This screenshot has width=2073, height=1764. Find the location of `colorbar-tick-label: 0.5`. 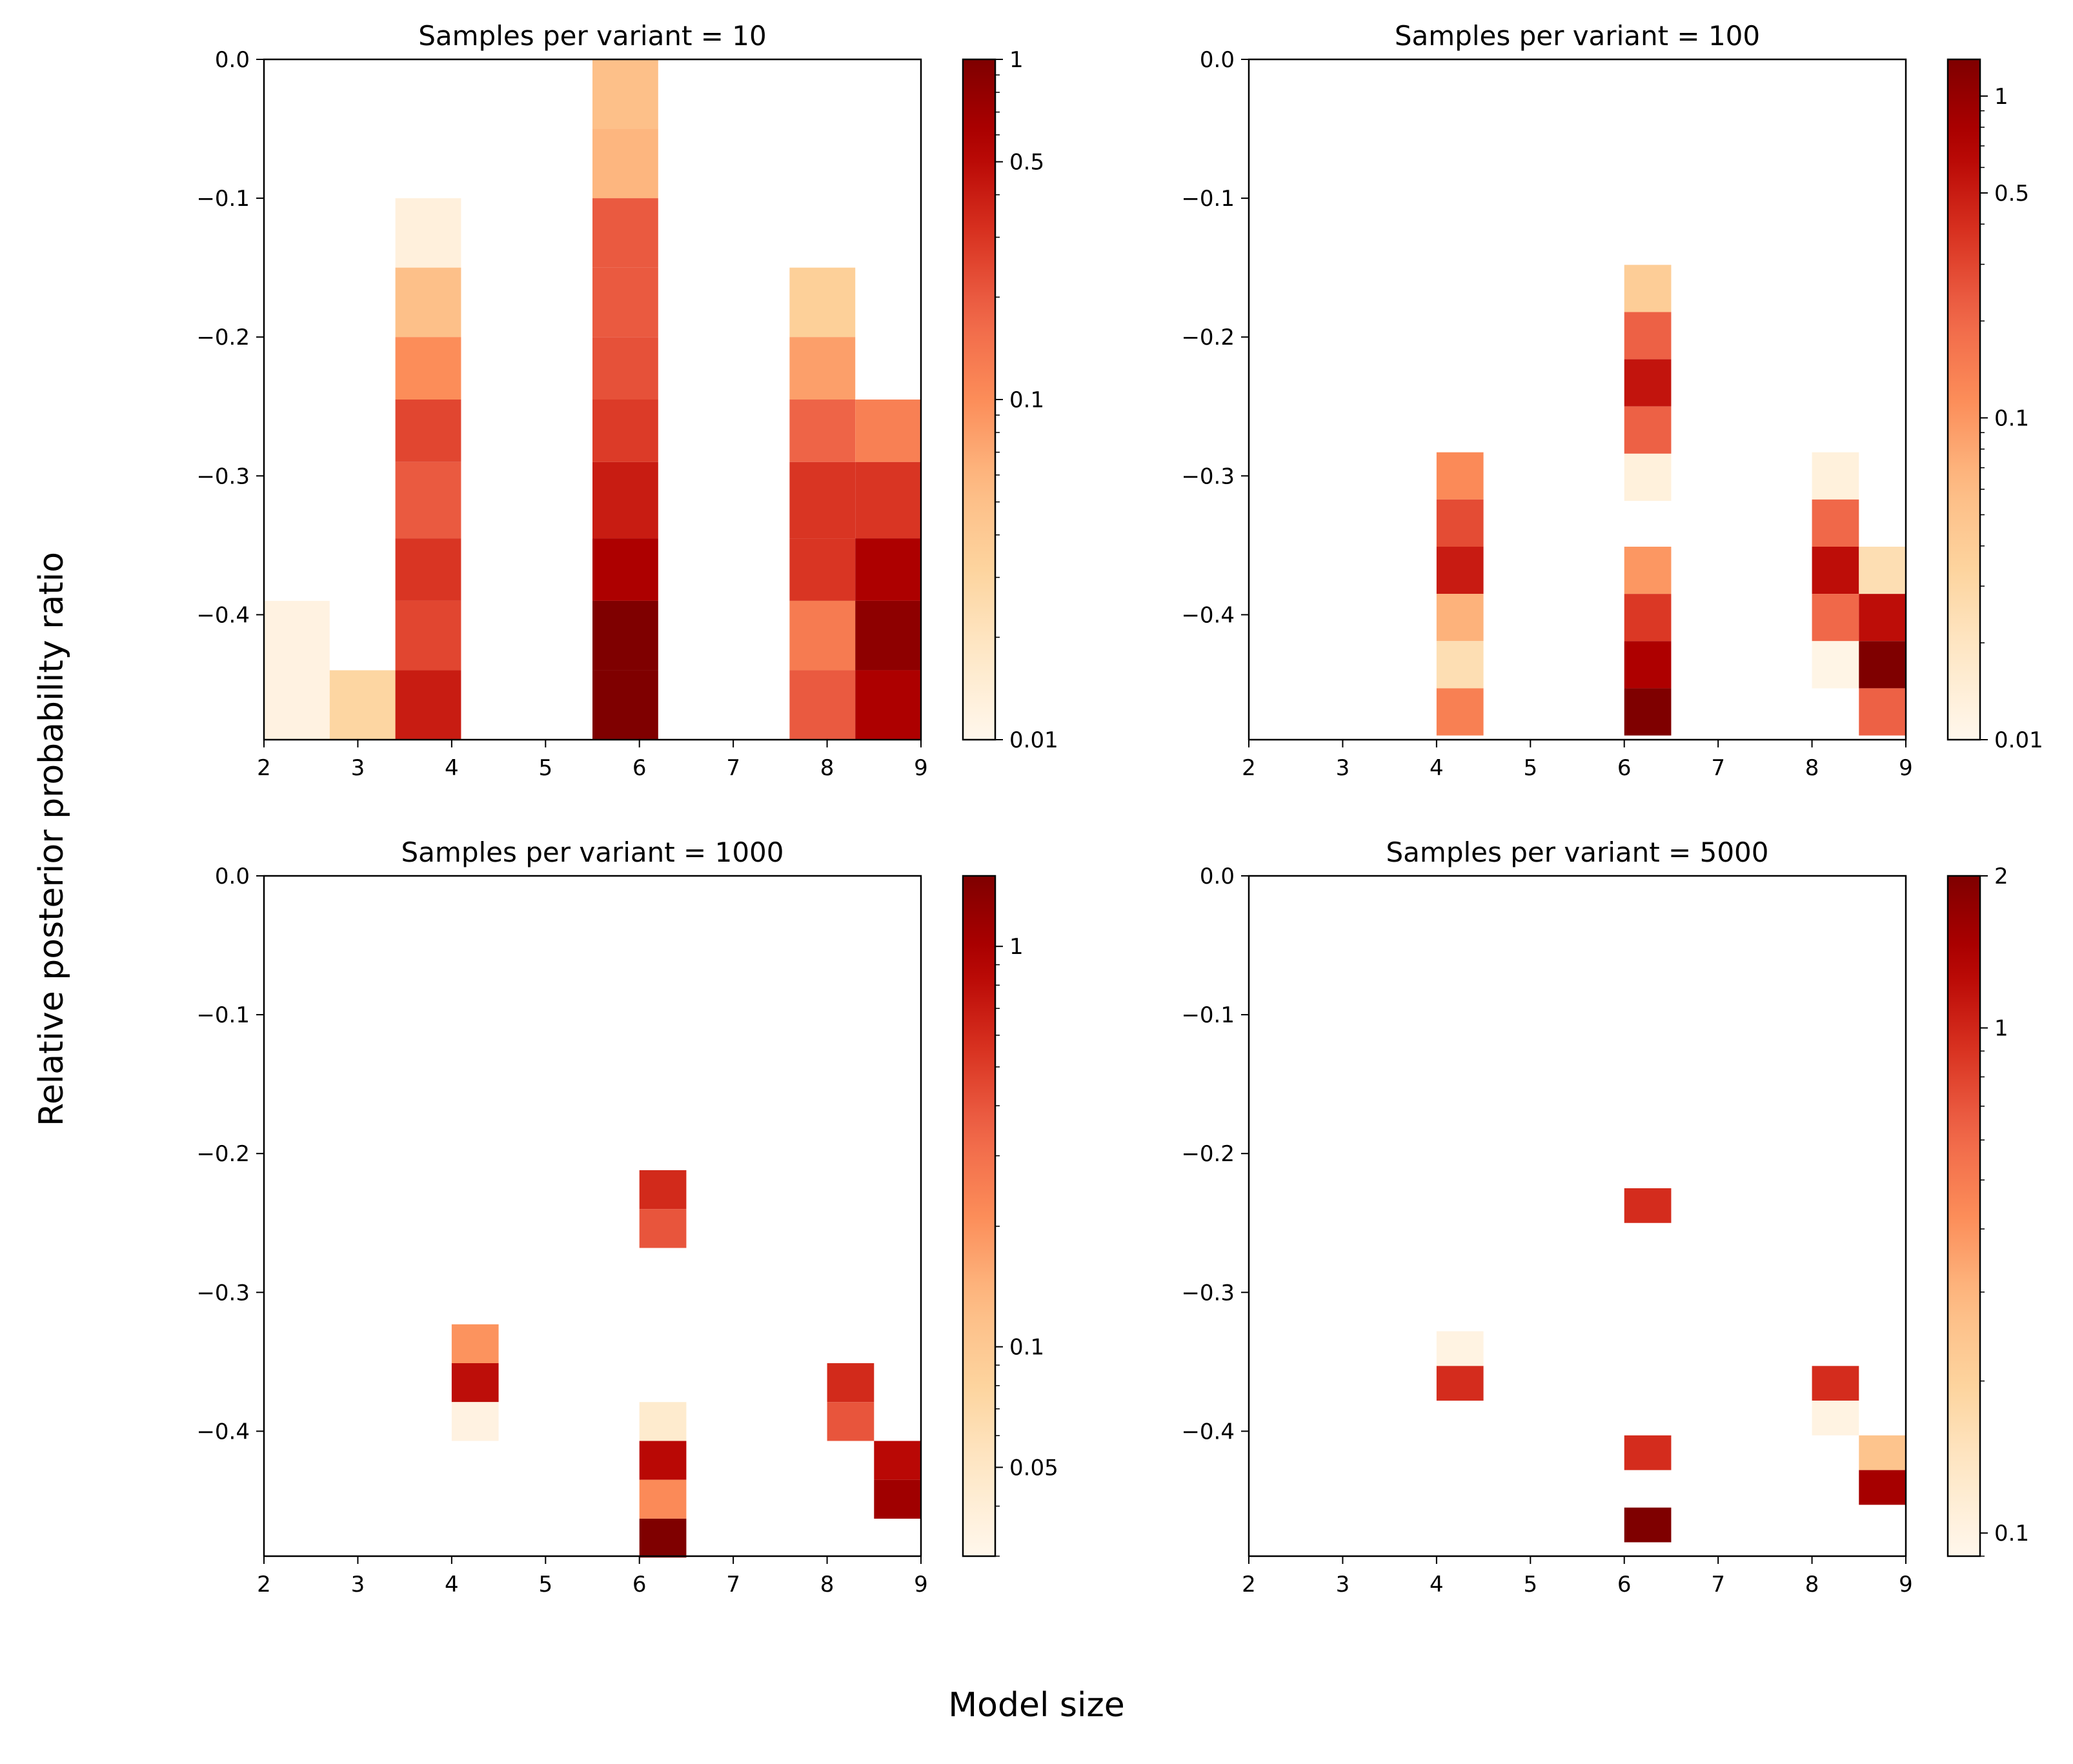

colorbar-tick-label: 0.5 is located at coordinates (1026, 163).